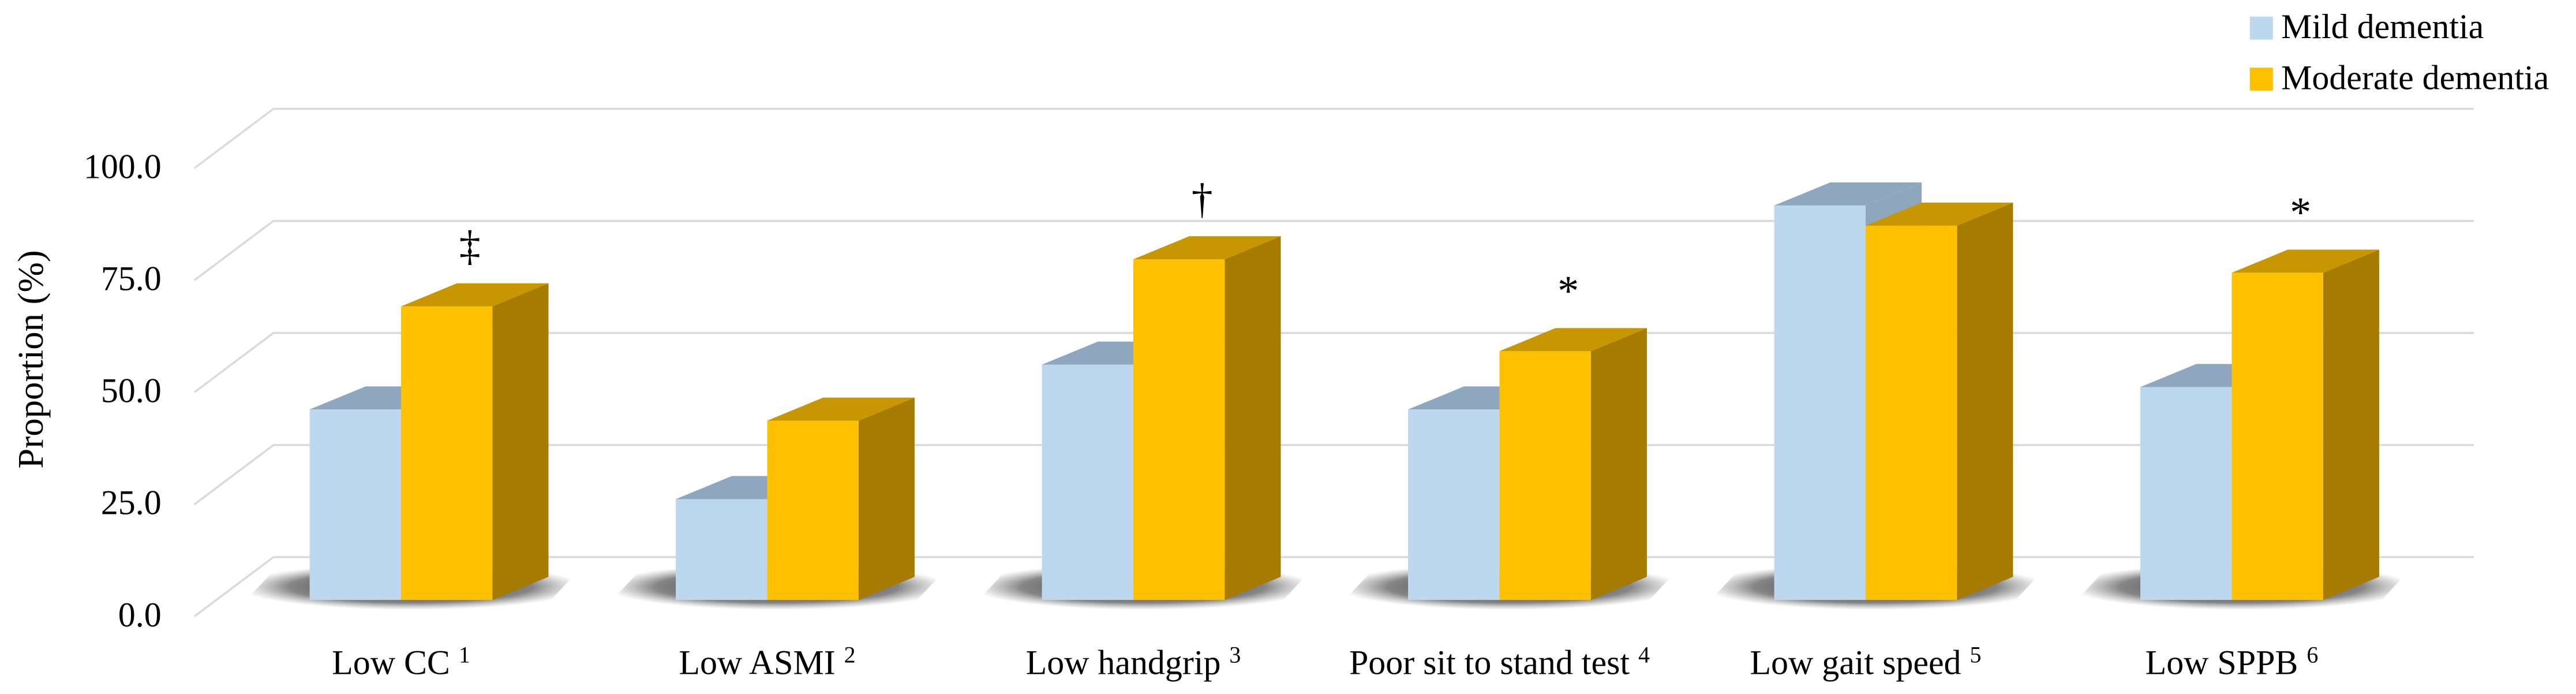 This screenshot has width=2576, height=694. What do you see at coordinates (2399, 52) in the screenshot?
I see `legend: Mild dementia Moderate dementia` at bounding box center [2399, 52].